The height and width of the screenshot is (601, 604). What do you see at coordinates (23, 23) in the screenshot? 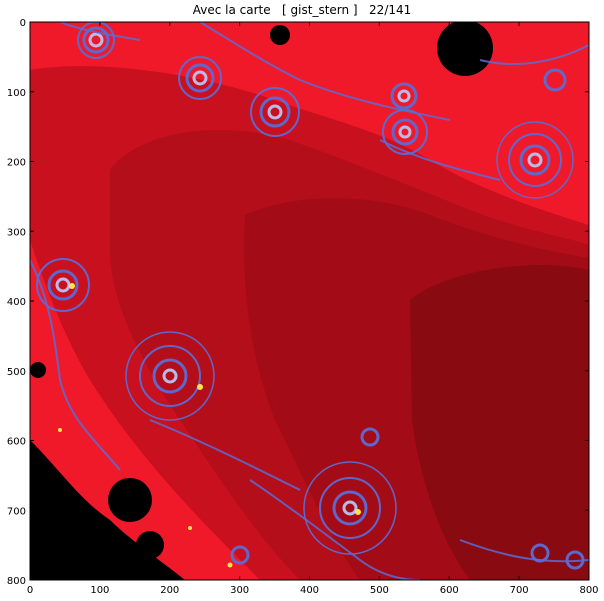
I see `y-tick-label: 0` at bounding box center [23, 23].